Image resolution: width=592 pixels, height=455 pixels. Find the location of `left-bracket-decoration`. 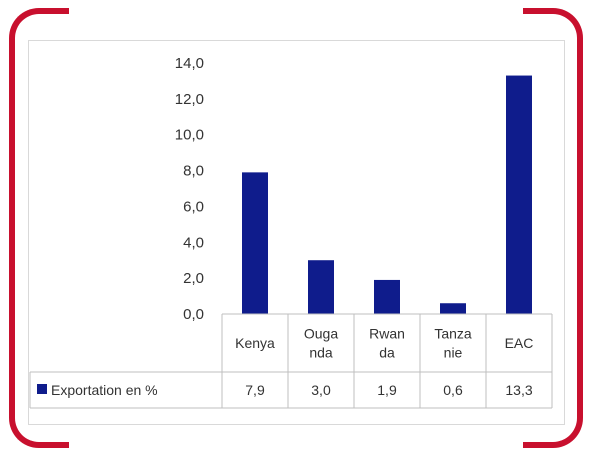

left-bracket-decoration is located at coordinates (39, 228).